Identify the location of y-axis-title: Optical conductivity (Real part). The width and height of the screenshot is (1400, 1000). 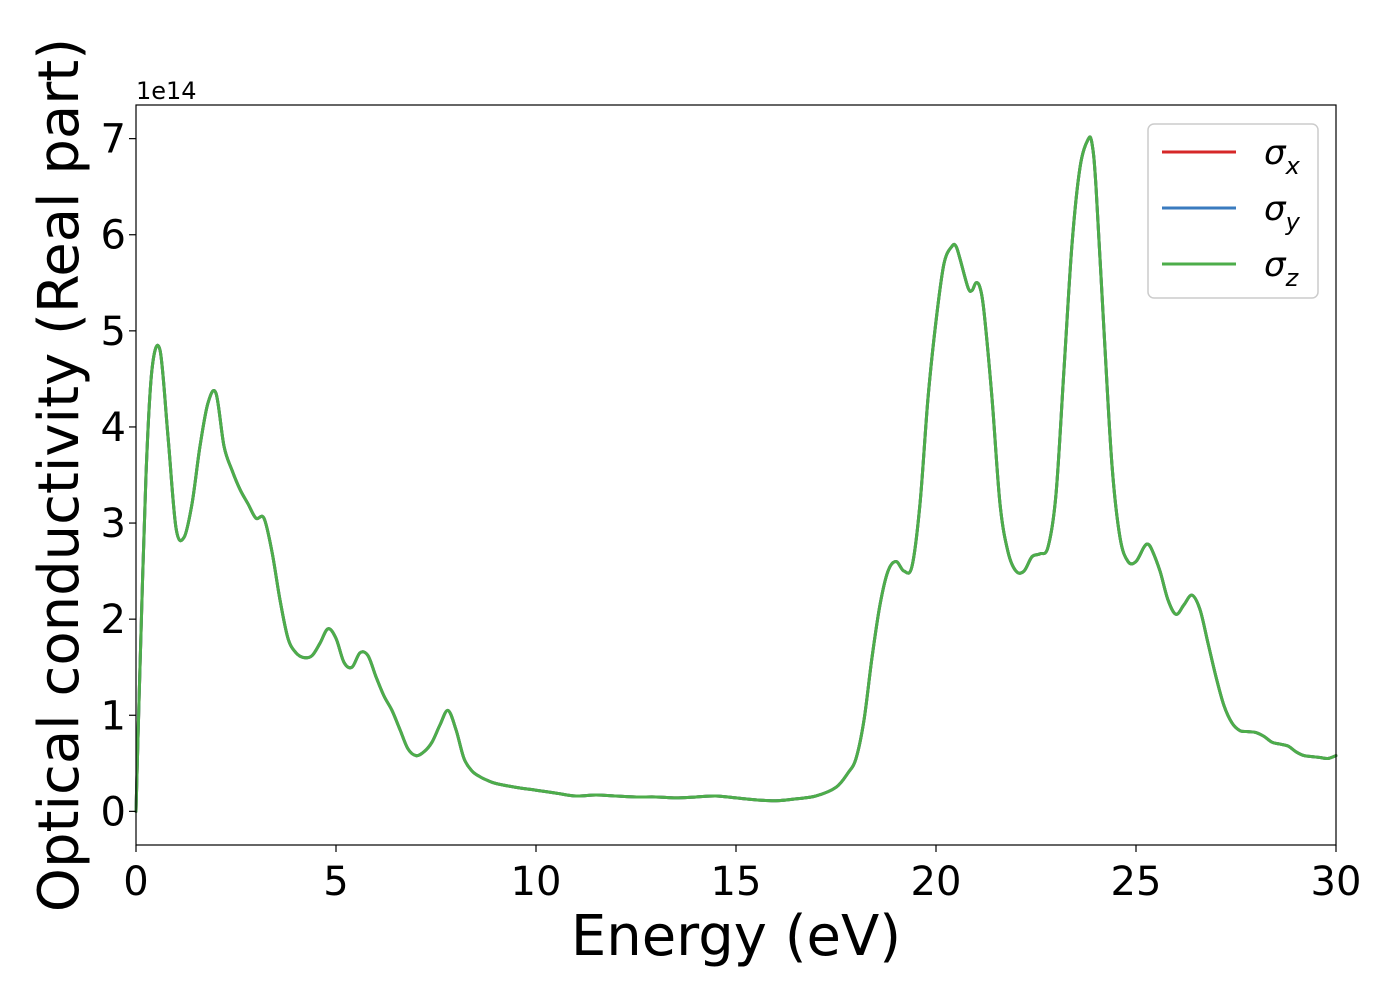
(59, 475).